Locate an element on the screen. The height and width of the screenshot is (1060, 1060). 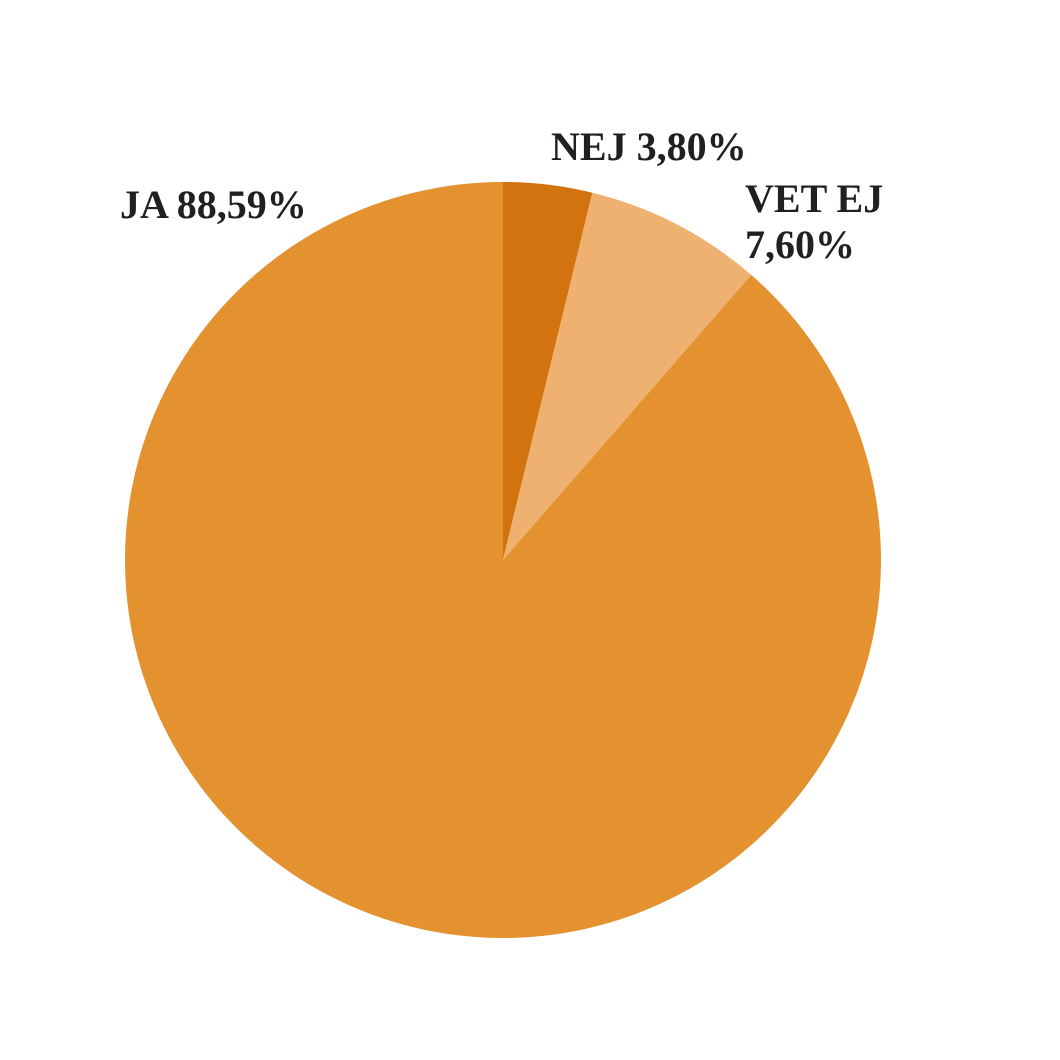
slice-category: NEJ is located at coordinates (589, 146).